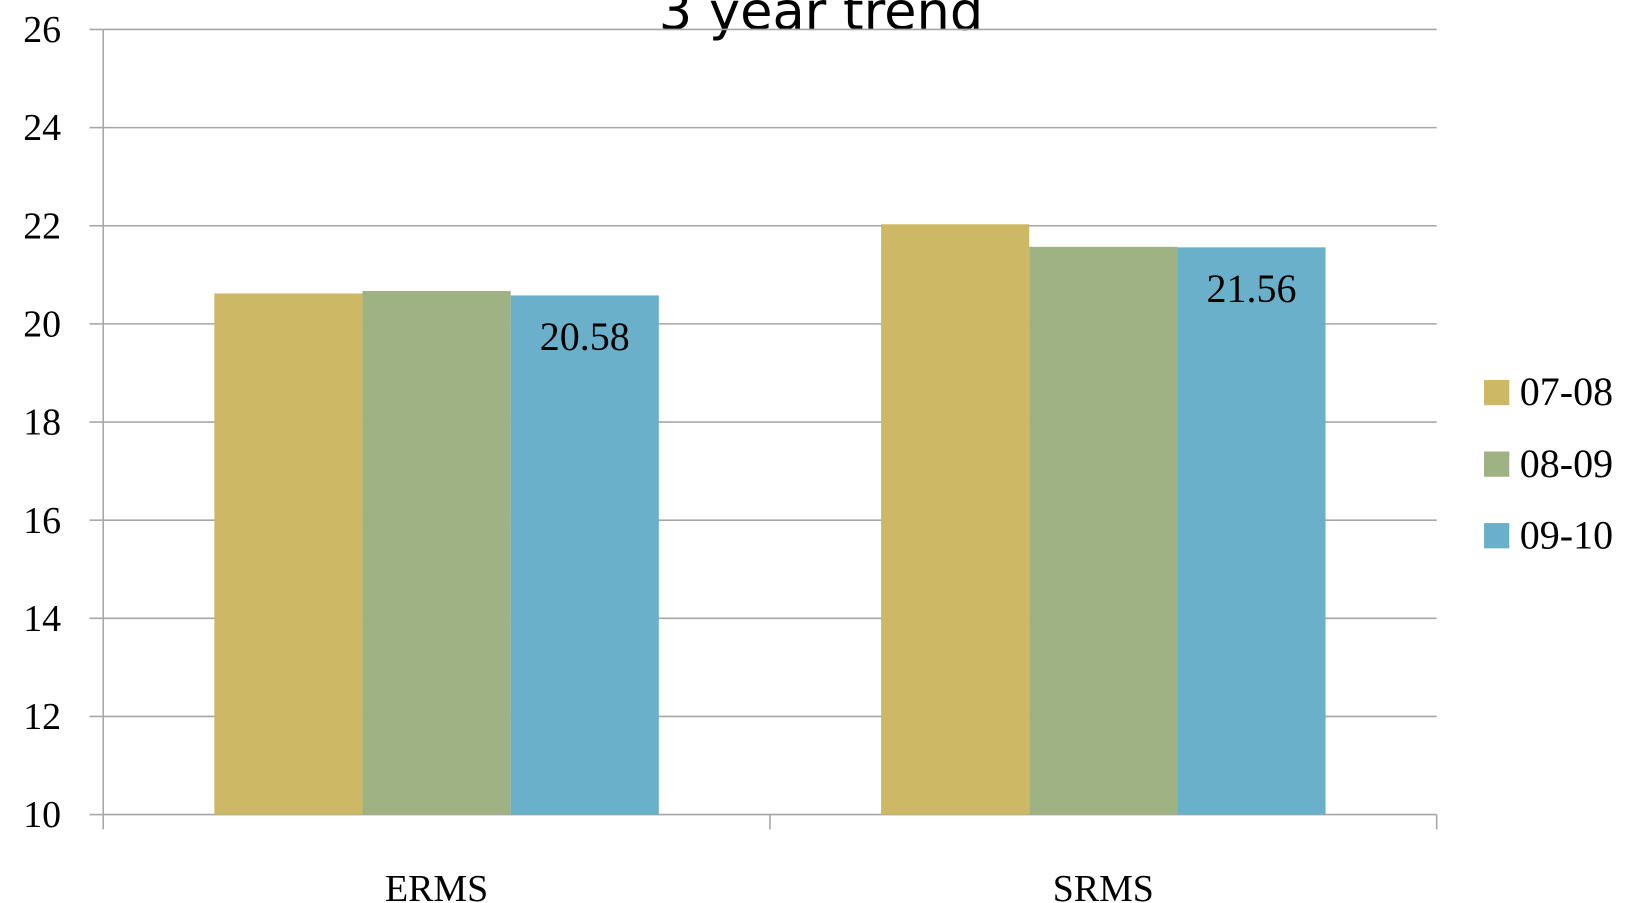 This screenshot has height=903, width=1642. What do you see at coordinates (42, 619) in the screenshot?
I see `y-tick-label: 14` at bounding box center [42, 619].